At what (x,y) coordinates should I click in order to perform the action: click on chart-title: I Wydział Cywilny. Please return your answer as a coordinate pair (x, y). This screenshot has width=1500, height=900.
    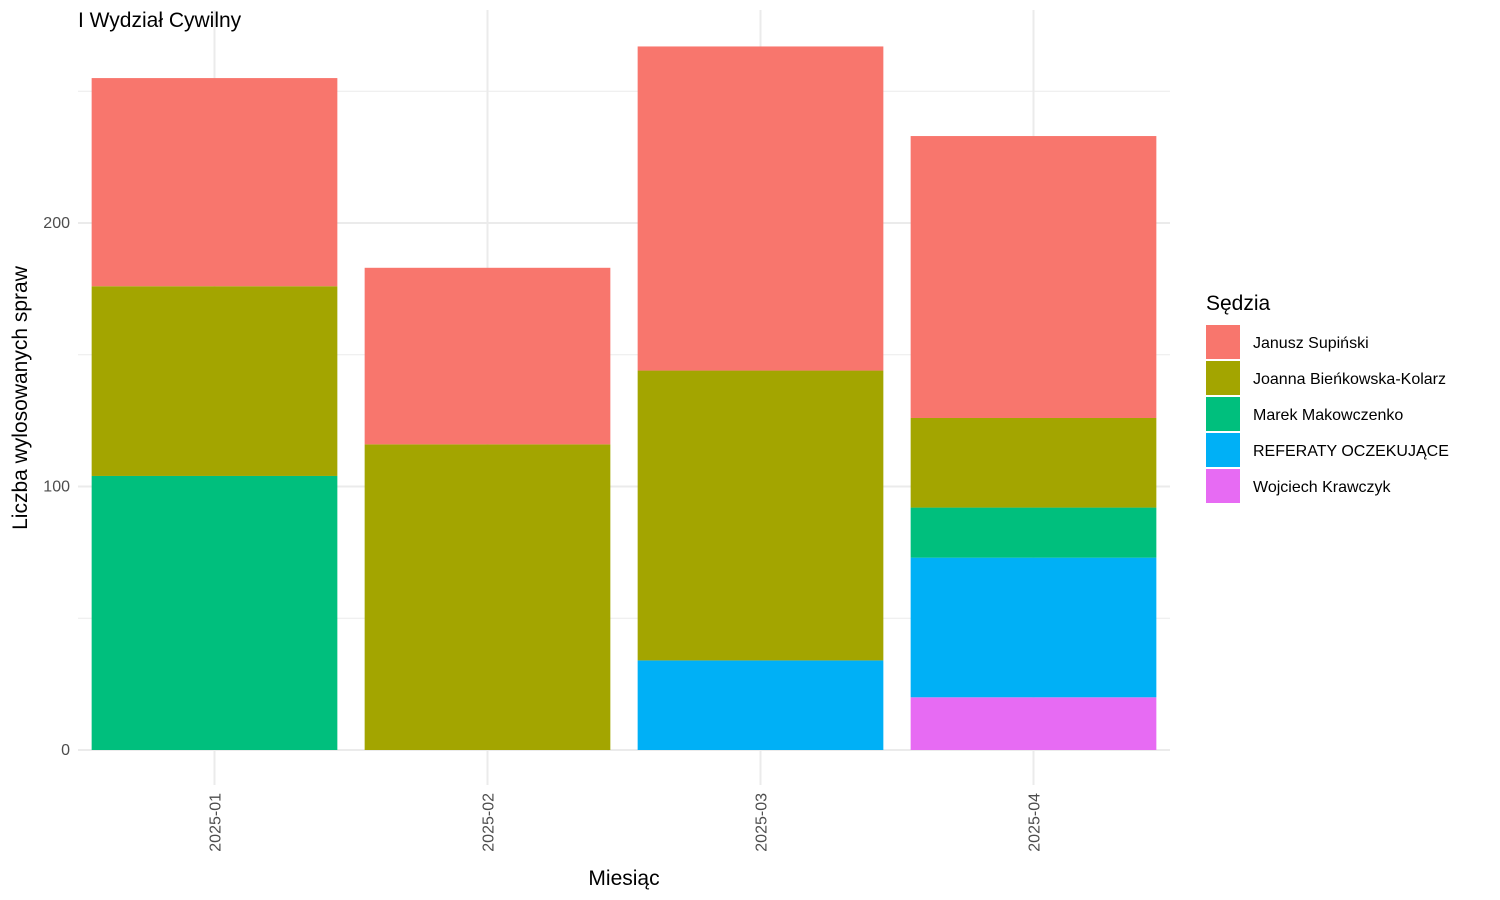
    Looking at the image, I should click on (160, 20).